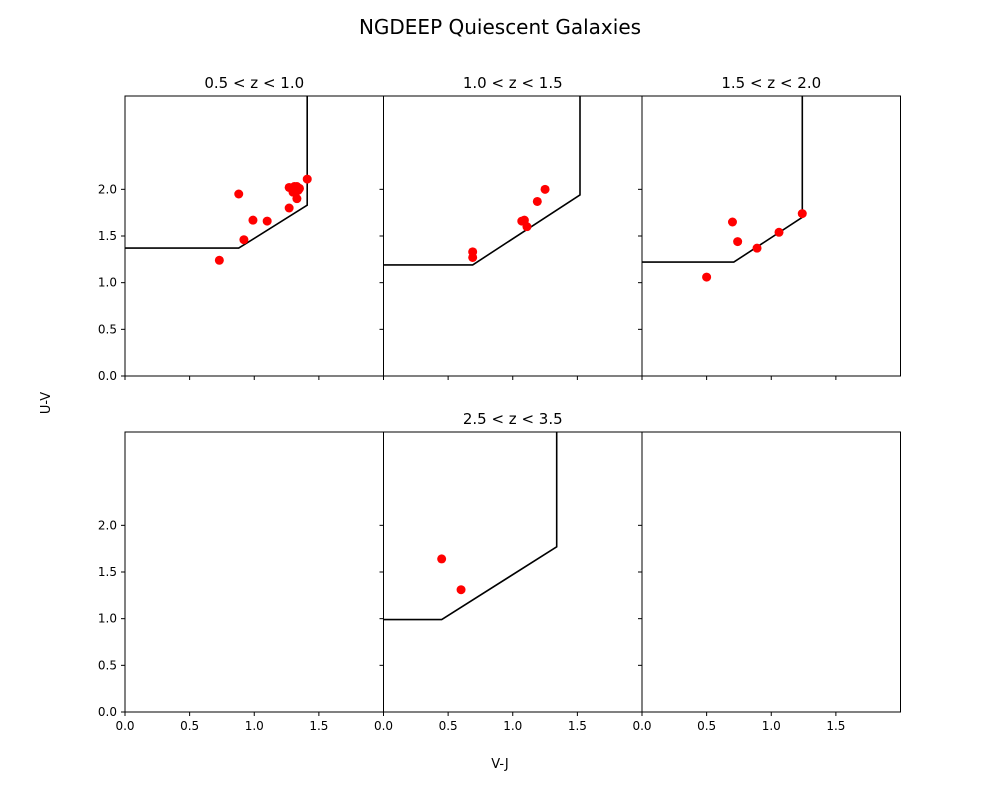 The width and height of the screenshot is (1000, 804). I want to click on panel-6: 0.0 0.5 1.0 1.5, so click(766, 582).